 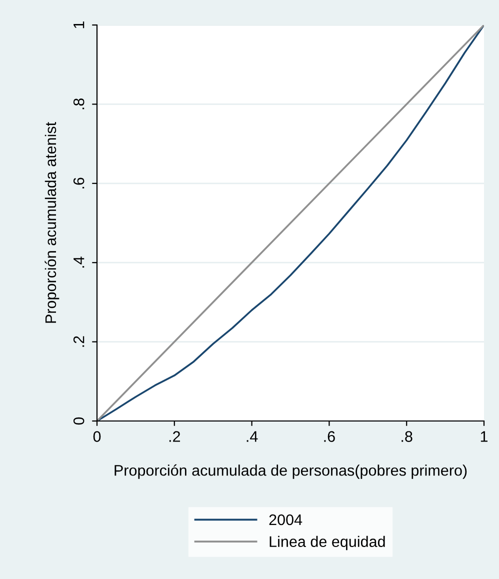 What do you see at coordinates (78, 341) in the screenshot?
I see `y-tick-label: .2` at bounding box center [78, 341].